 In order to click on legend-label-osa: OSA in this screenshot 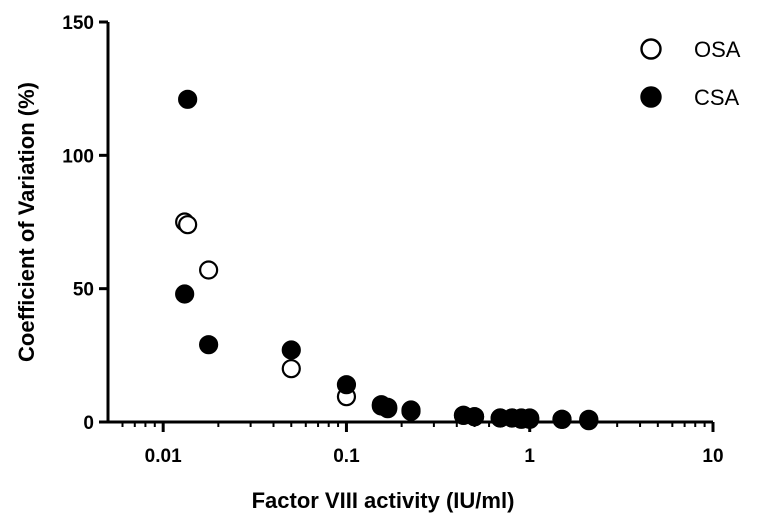, I will do `click(717, 49)`.